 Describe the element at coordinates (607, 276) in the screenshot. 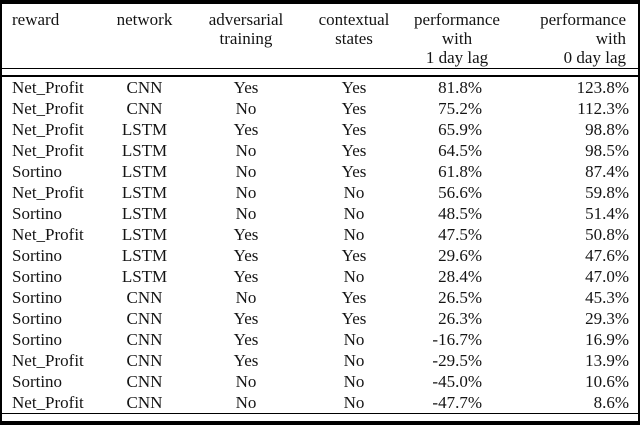

I see `cell-performance-0day-lag: 47.0%` at that location.